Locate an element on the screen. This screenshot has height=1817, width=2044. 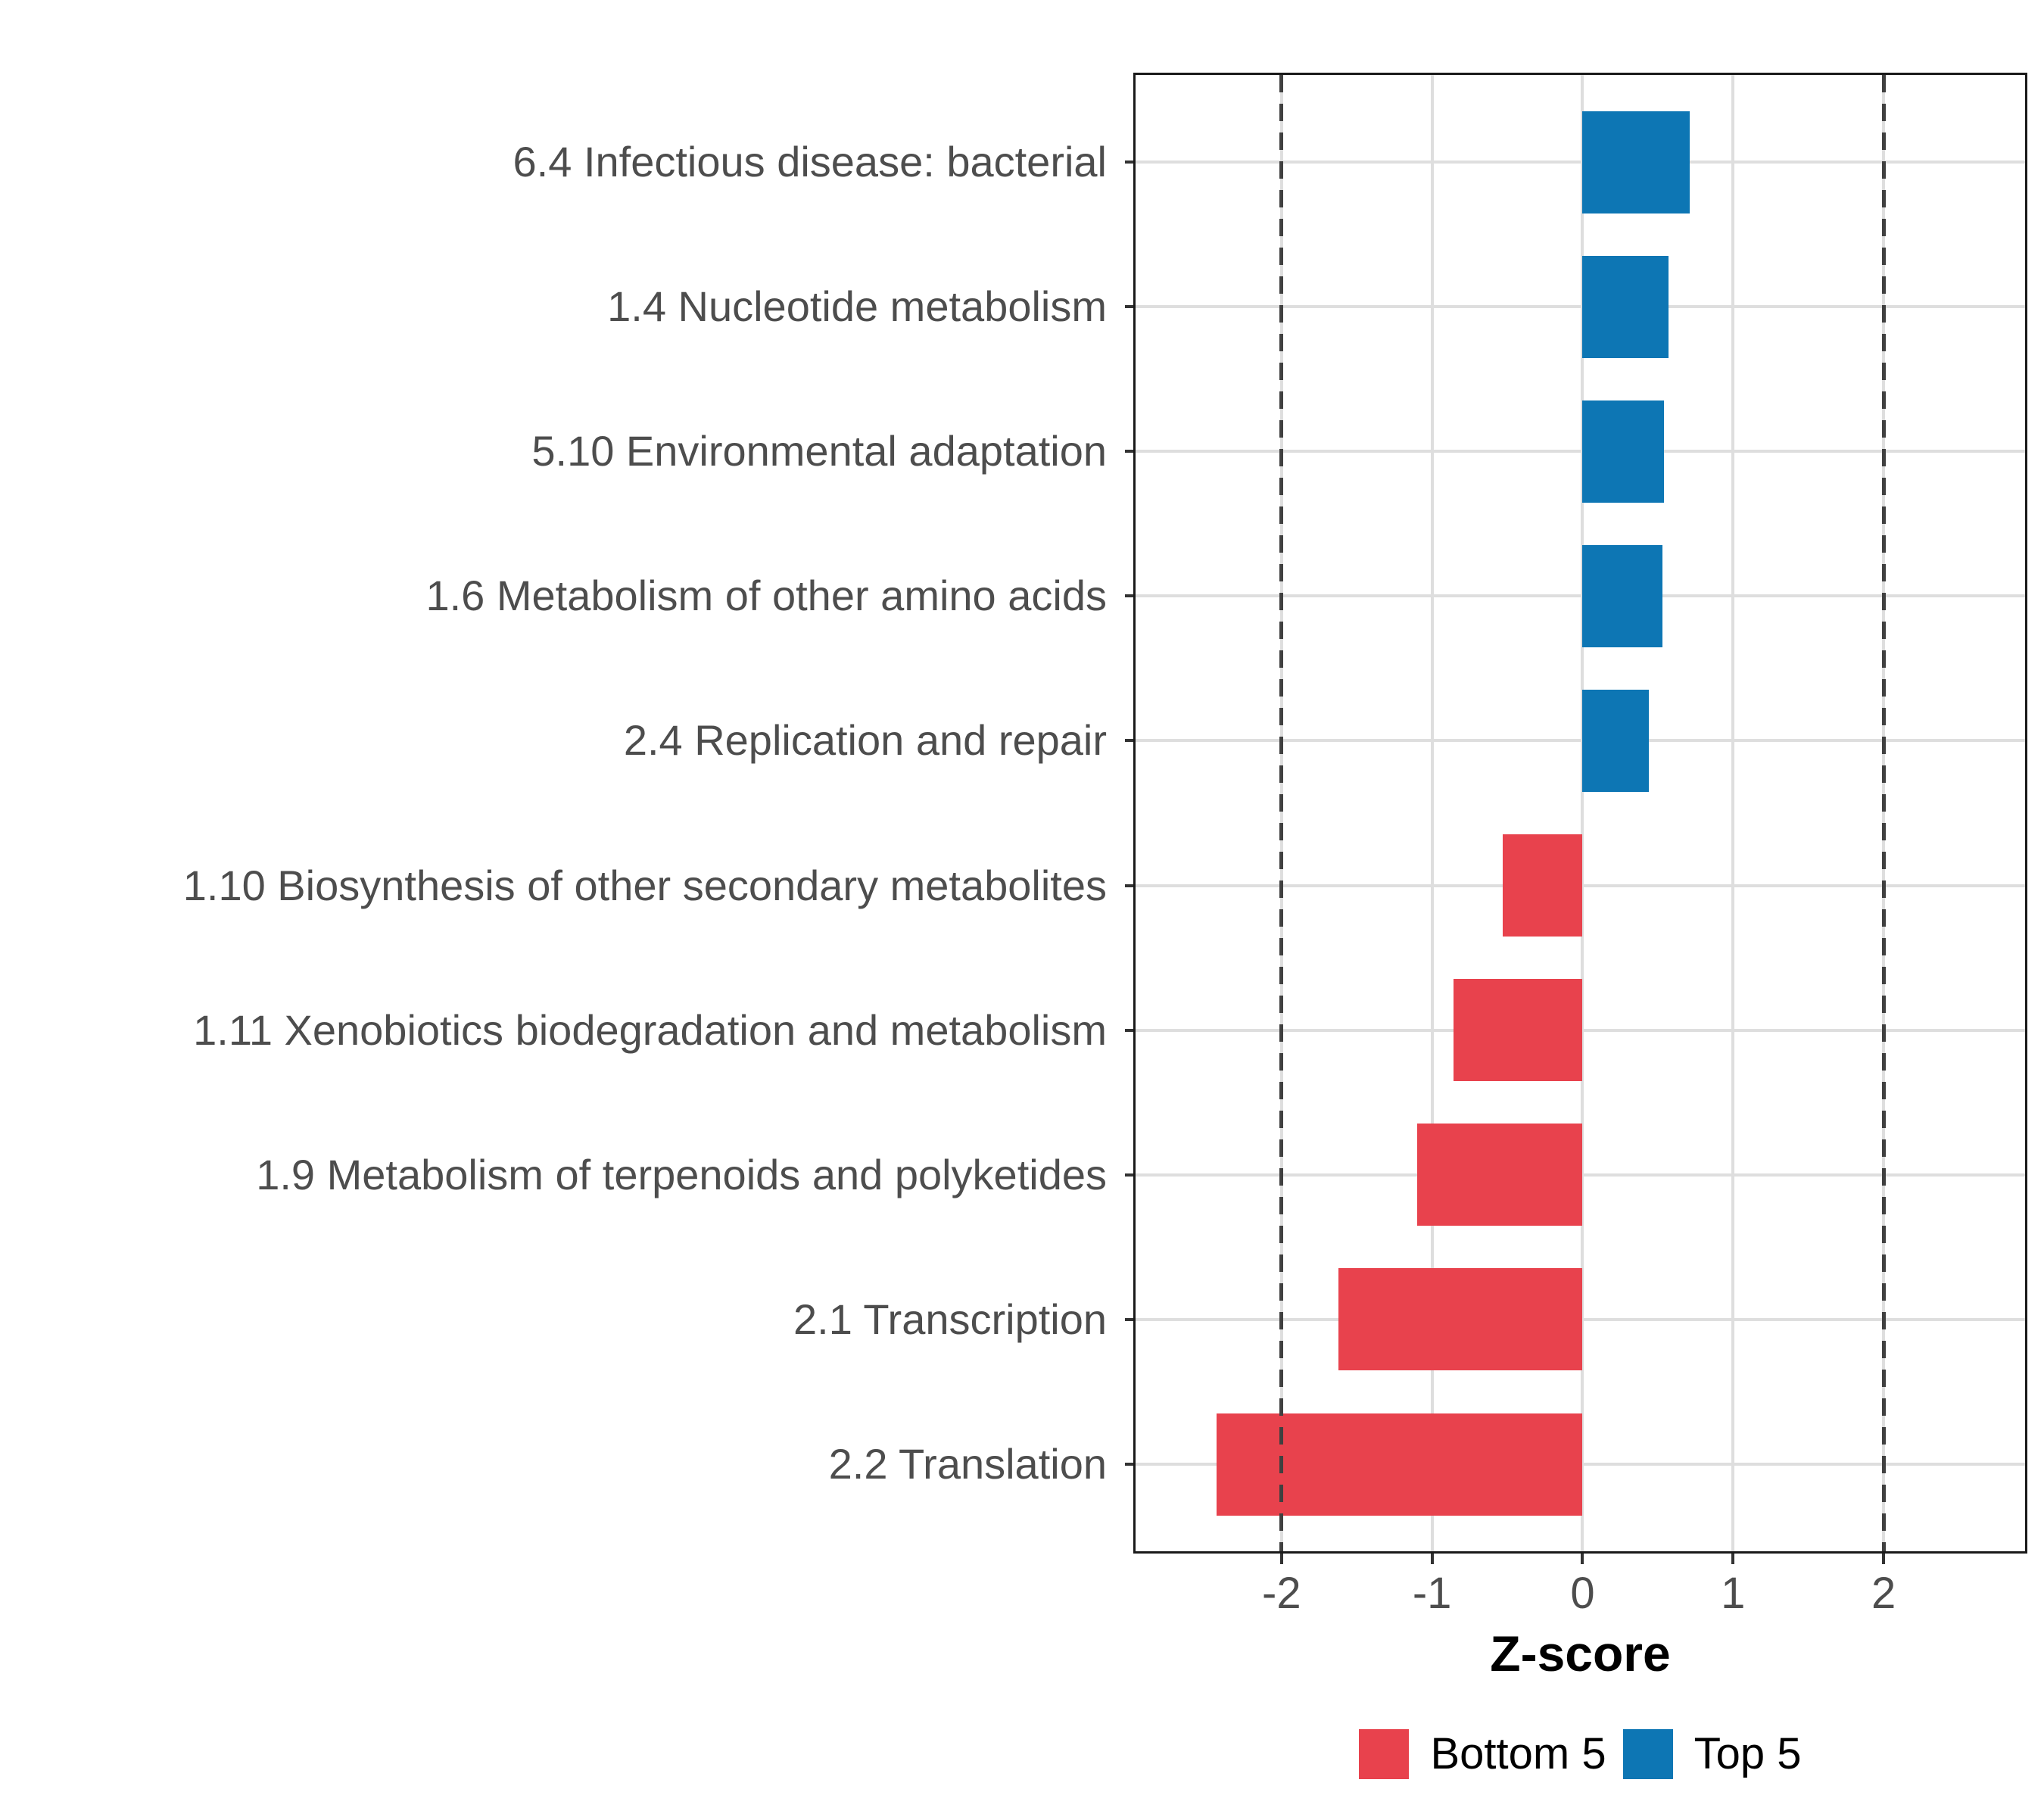
x-axis-tick-label: -1 is located at coordinates (1432, 1593).